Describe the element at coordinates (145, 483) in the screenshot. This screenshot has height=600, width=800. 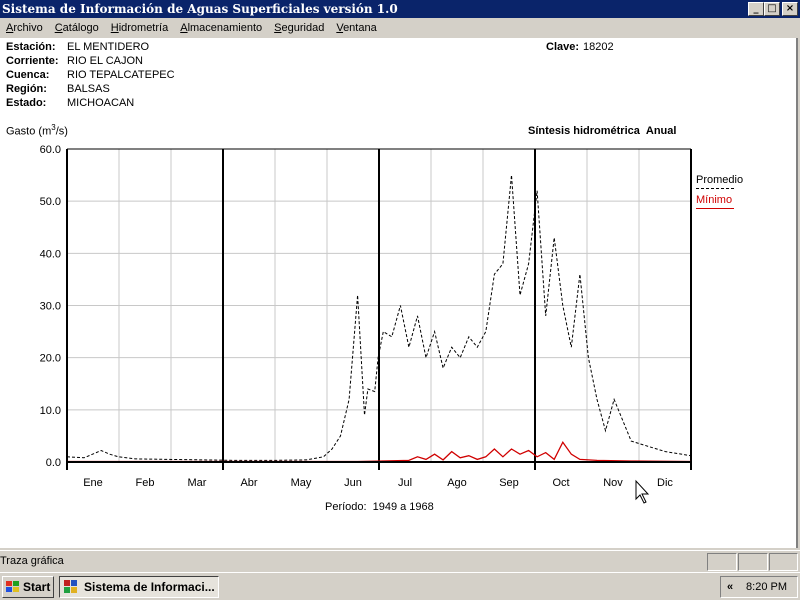
I see `x-tick-label: Feb` at that location.